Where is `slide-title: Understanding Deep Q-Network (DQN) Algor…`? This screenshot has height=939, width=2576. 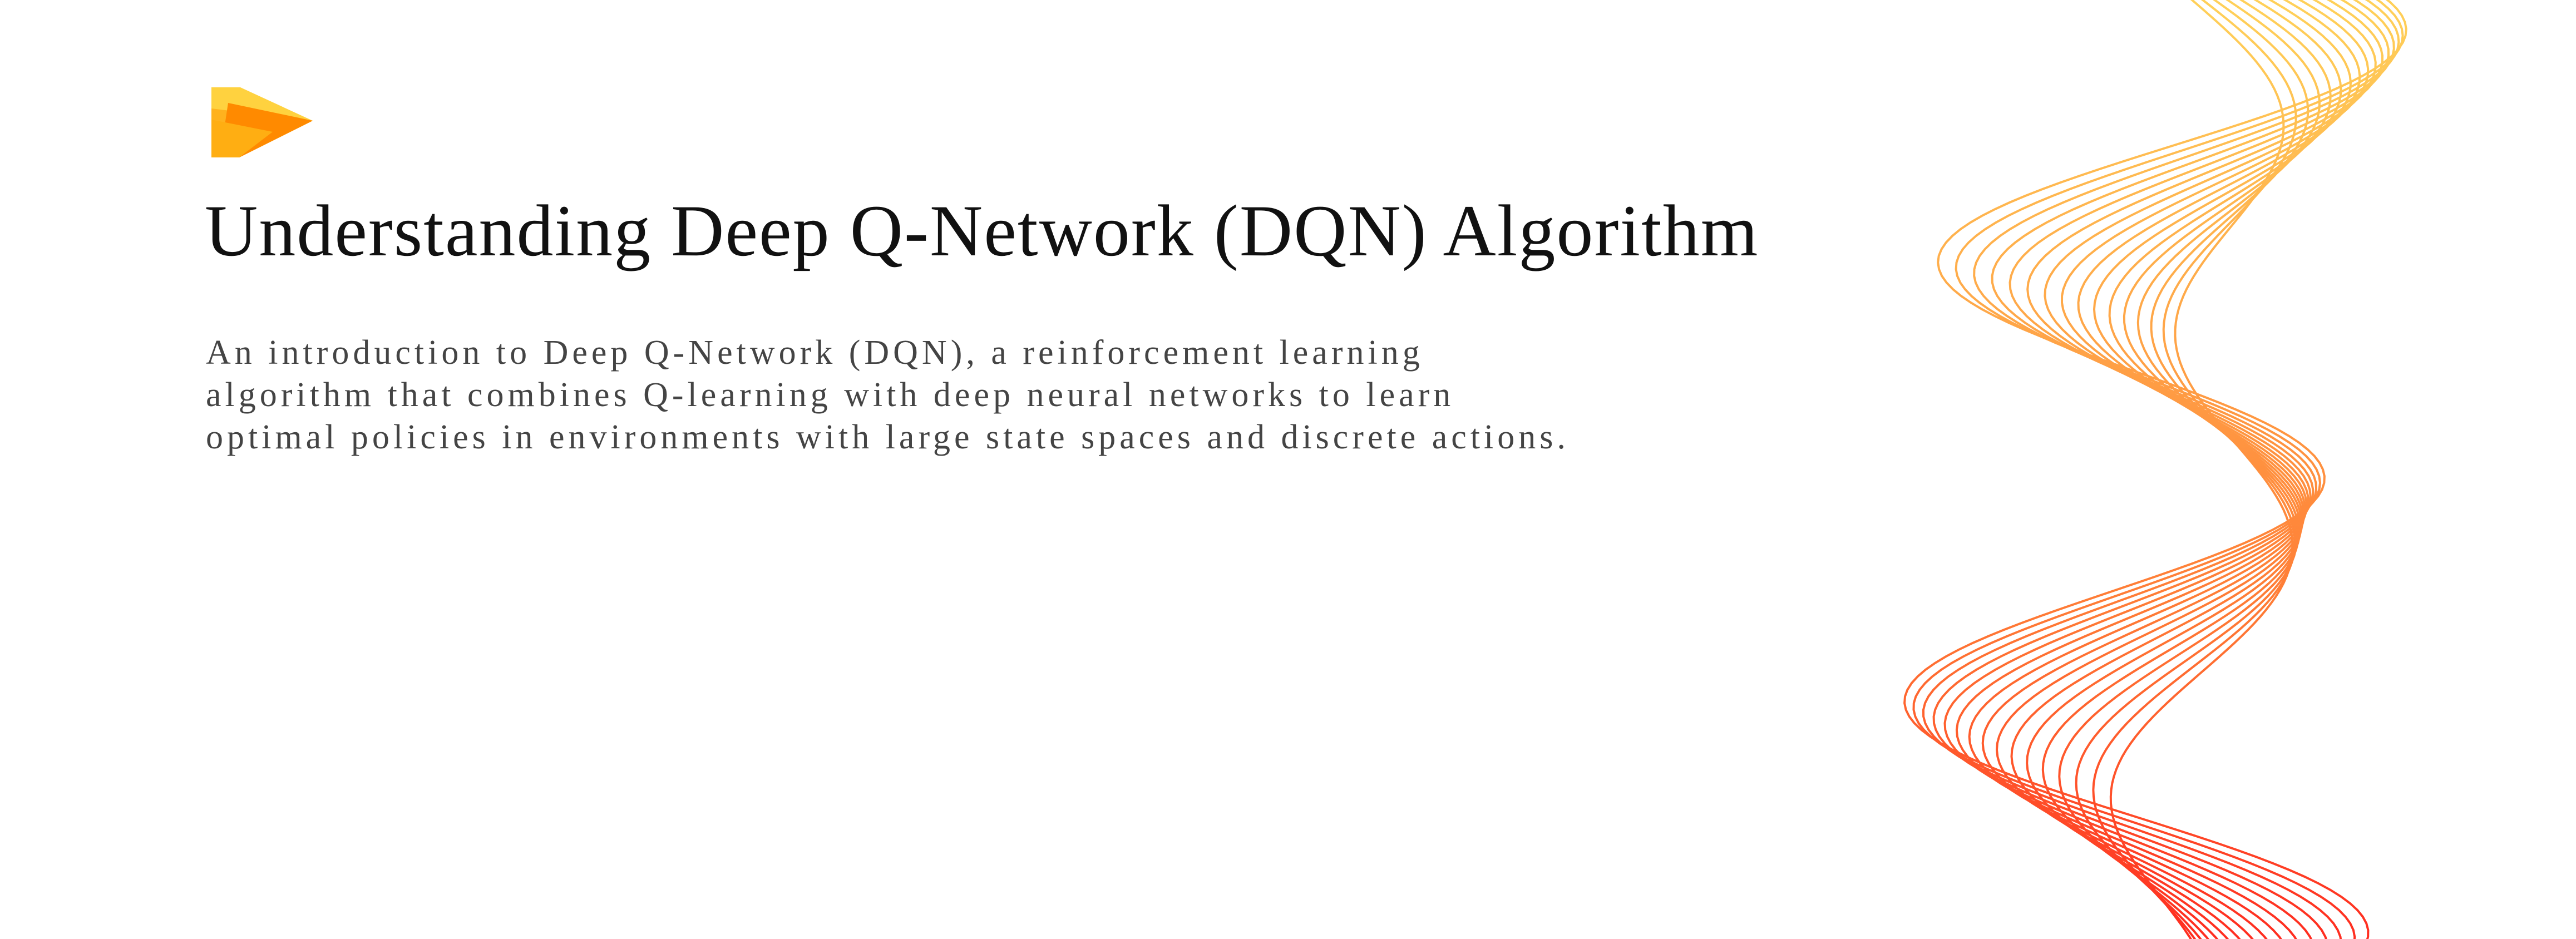 slide-title: Understanding Deep Q-Network (DQN) Algor… is located at coordinates (982, 231).